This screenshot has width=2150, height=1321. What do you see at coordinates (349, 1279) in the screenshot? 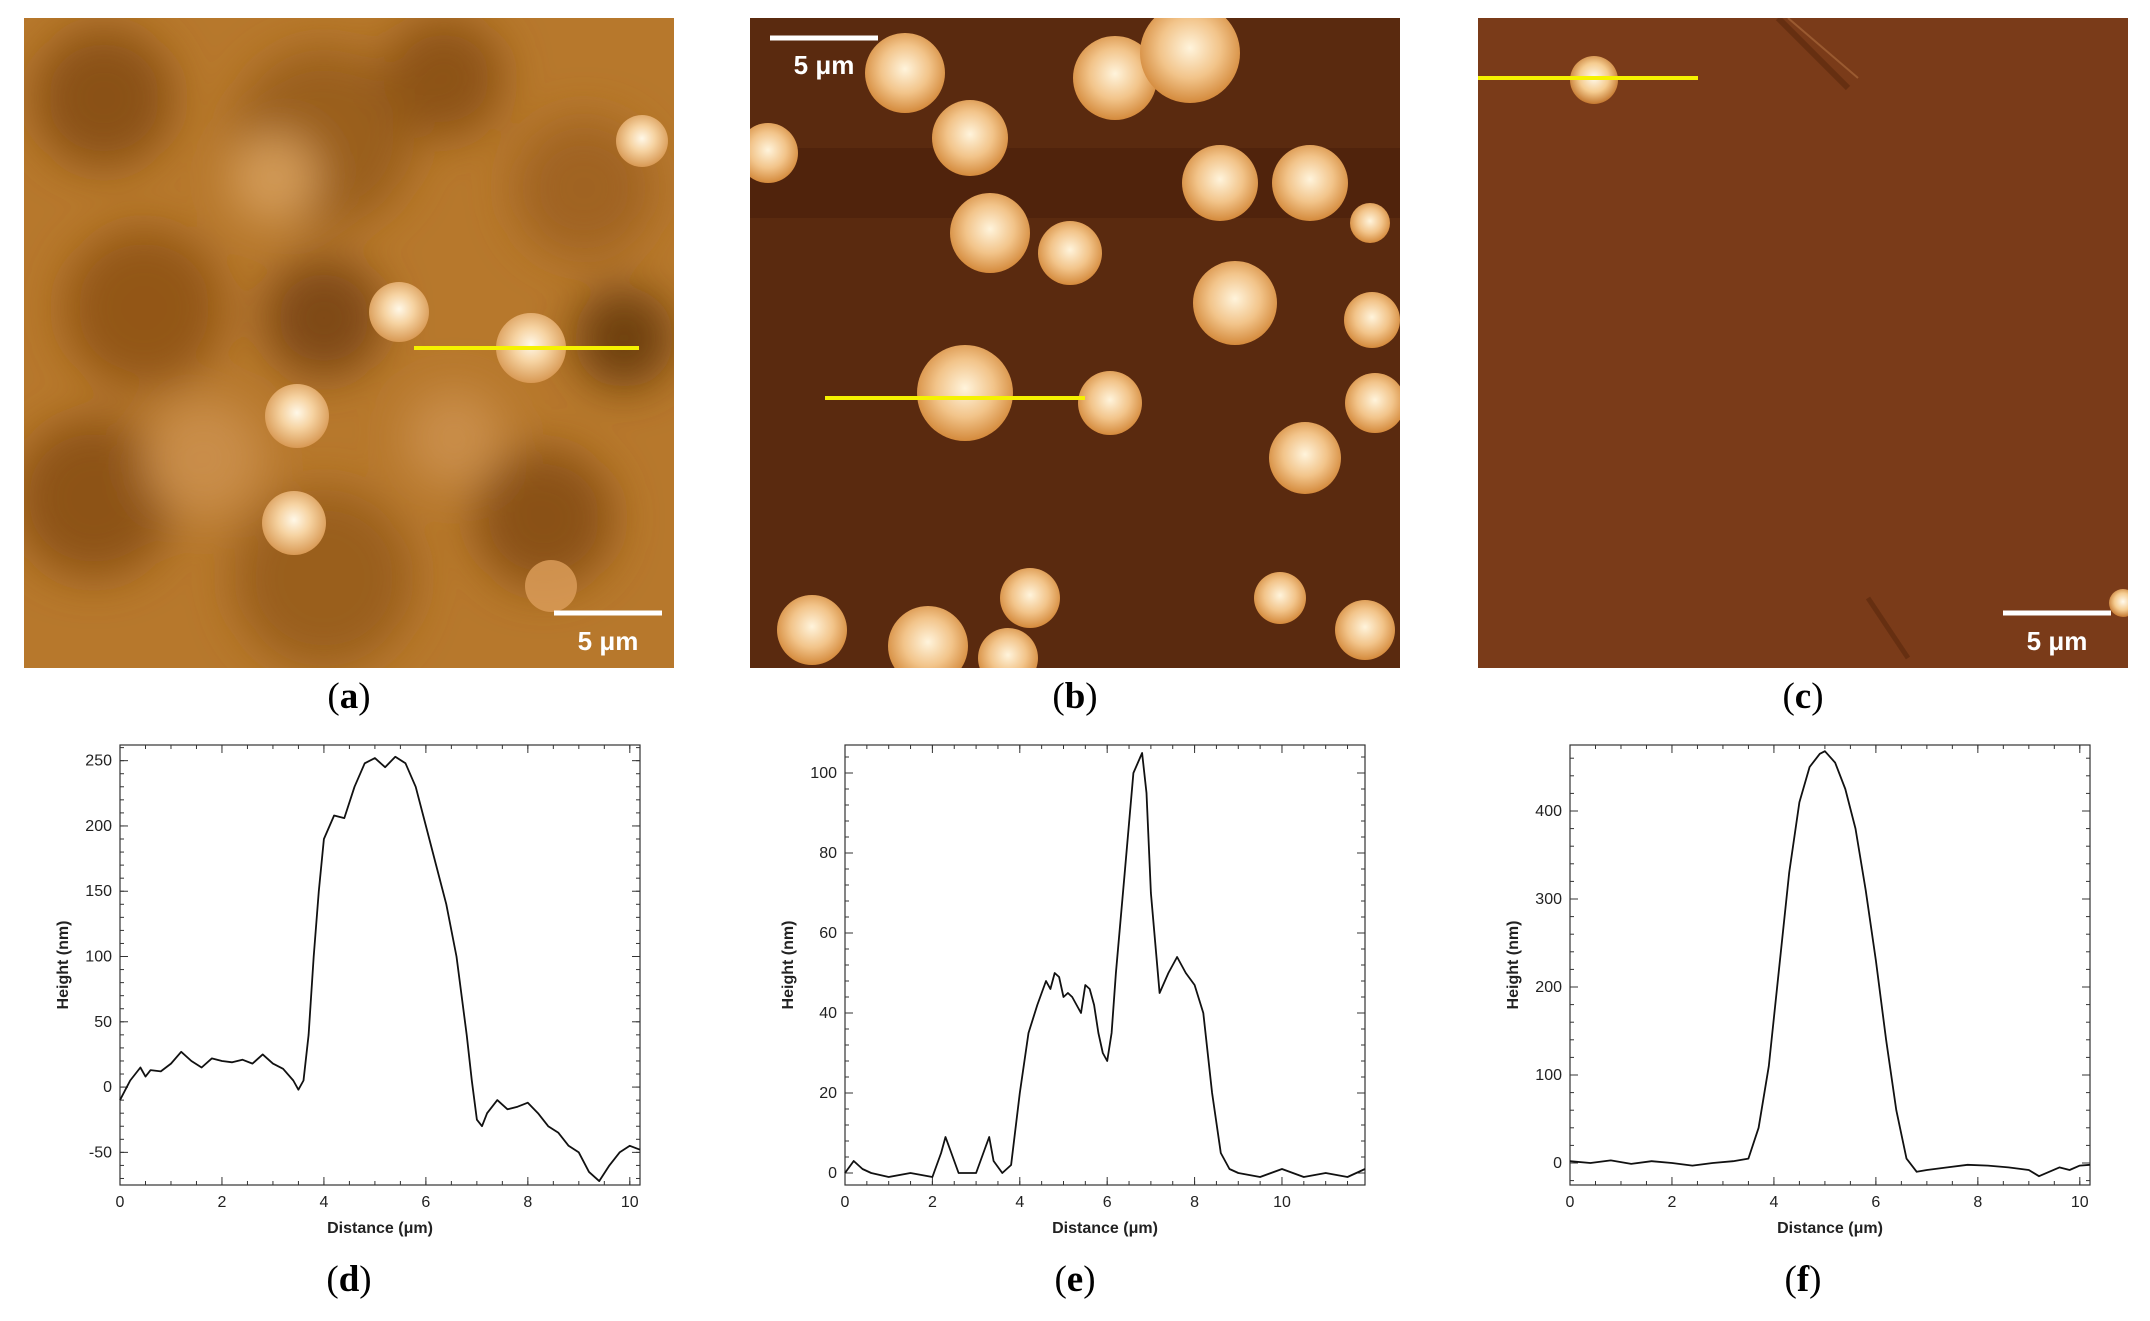
I see `panel-label-d: (d)` at bounding box center [349, 1279].